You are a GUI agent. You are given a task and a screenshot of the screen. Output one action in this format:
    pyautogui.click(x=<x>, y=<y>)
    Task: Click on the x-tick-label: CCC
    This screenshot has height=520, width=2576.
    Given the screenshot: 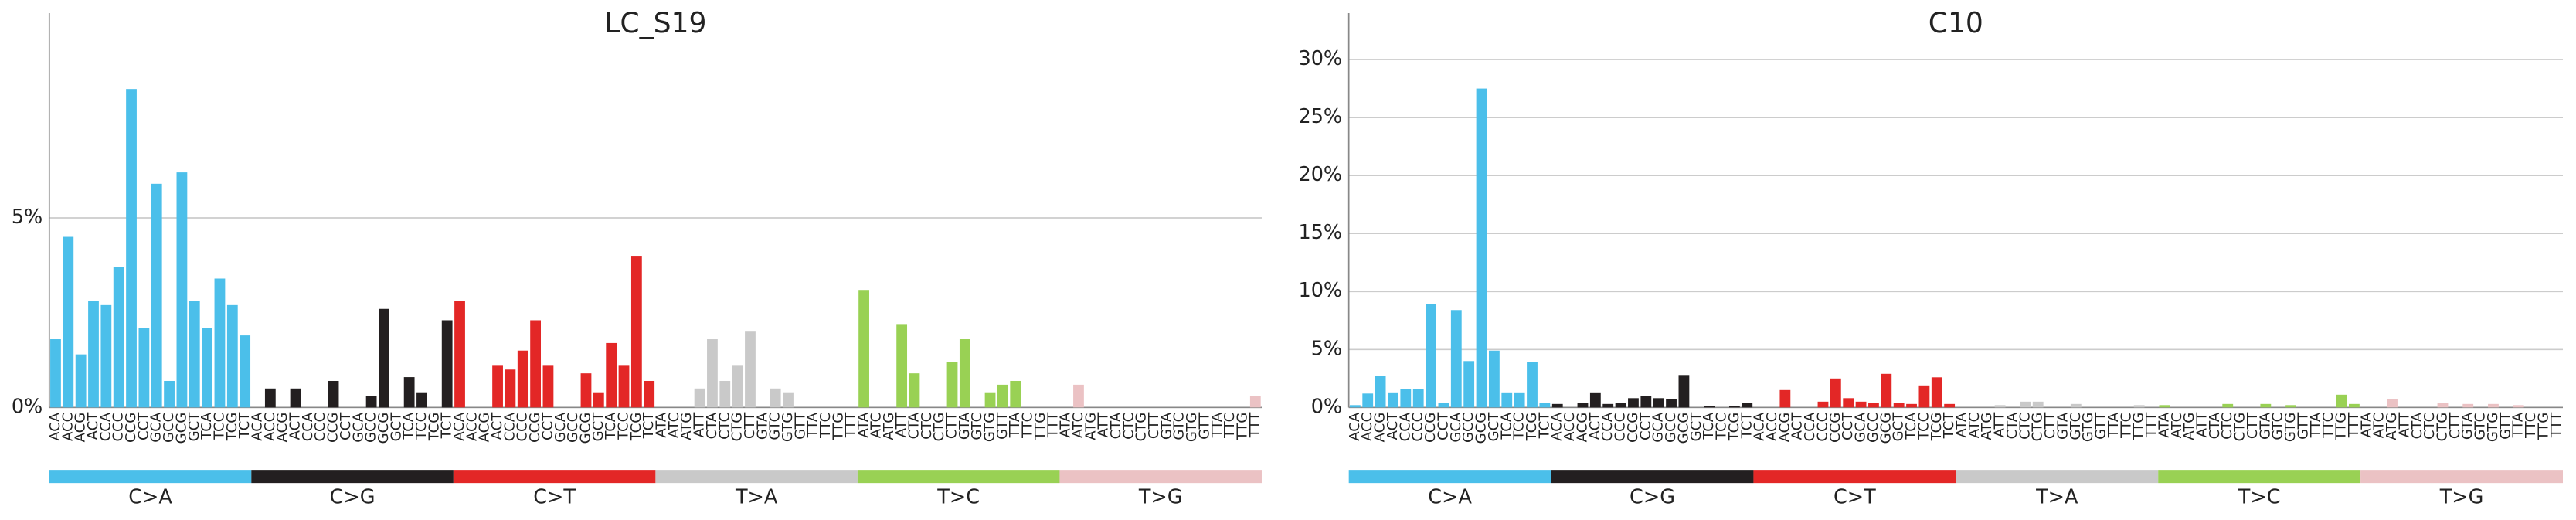 What is the action you would take?
    pyautogui.click(x=1418, y=428)
    